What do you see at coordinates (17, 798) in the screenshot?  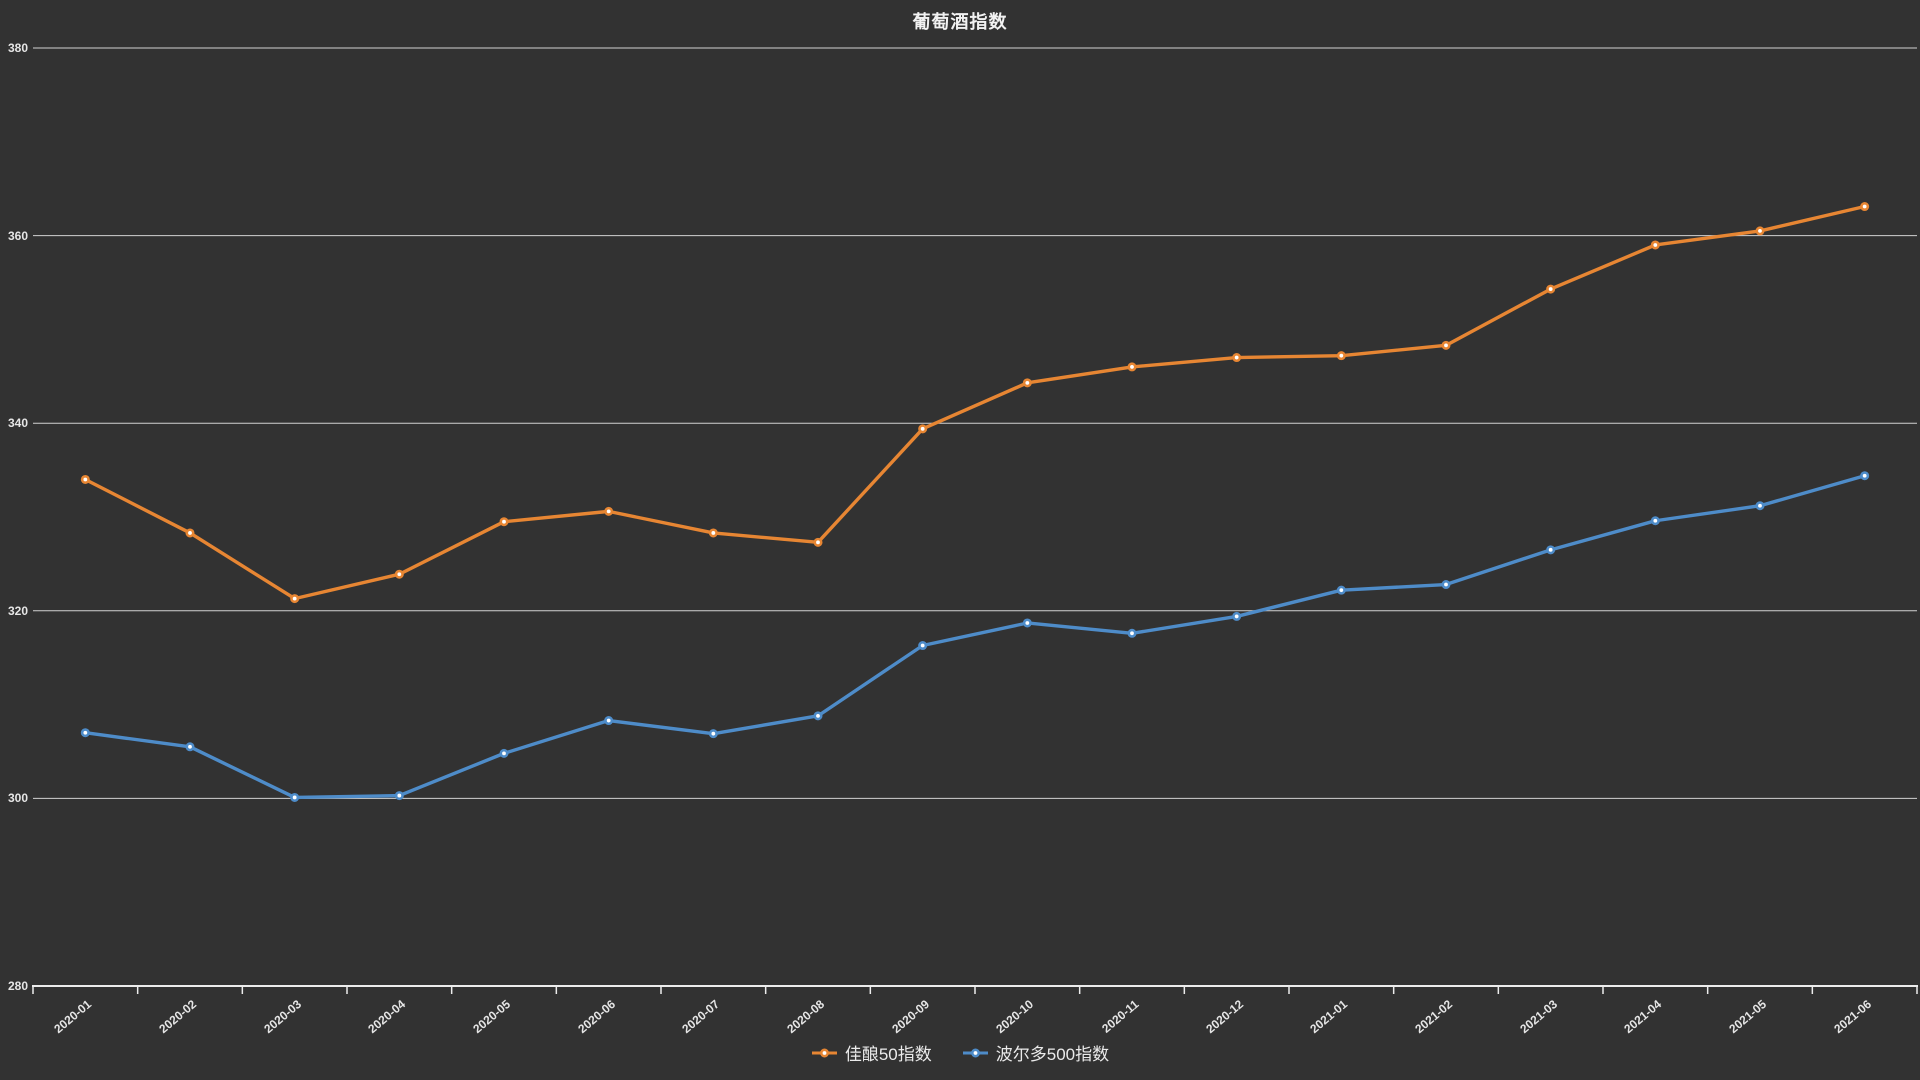 I see `y-axis-label: 300` at bounding box center [17, 798].